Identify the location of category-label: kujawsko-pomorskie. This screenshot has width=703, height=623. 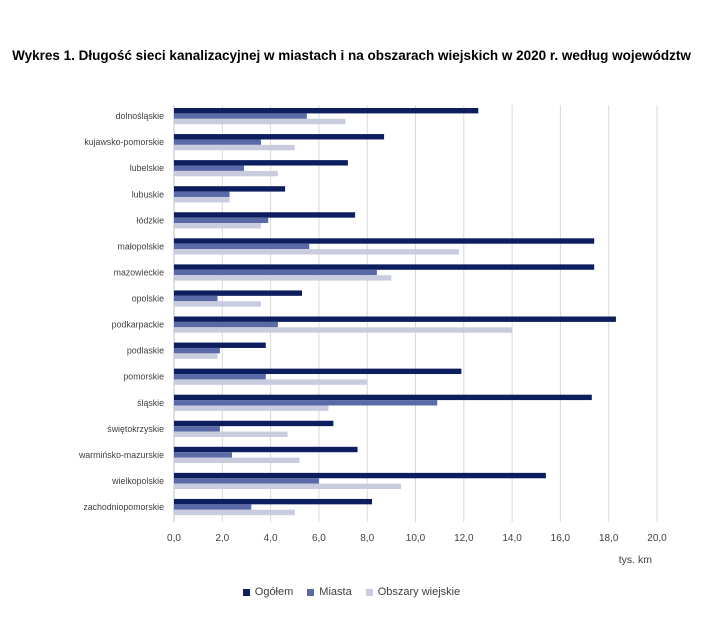
(124, 142).